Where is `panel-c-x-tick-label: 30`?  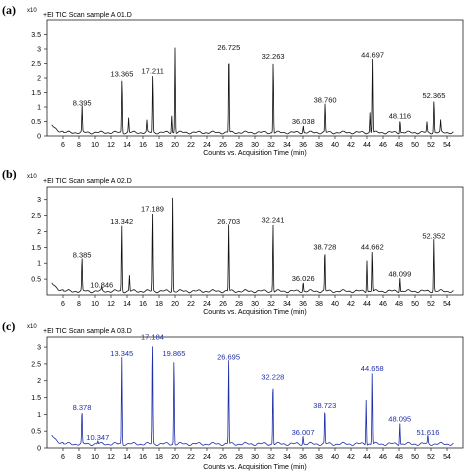 panel-c-x-tick-label: 30 is located at coordinates (255, 457).